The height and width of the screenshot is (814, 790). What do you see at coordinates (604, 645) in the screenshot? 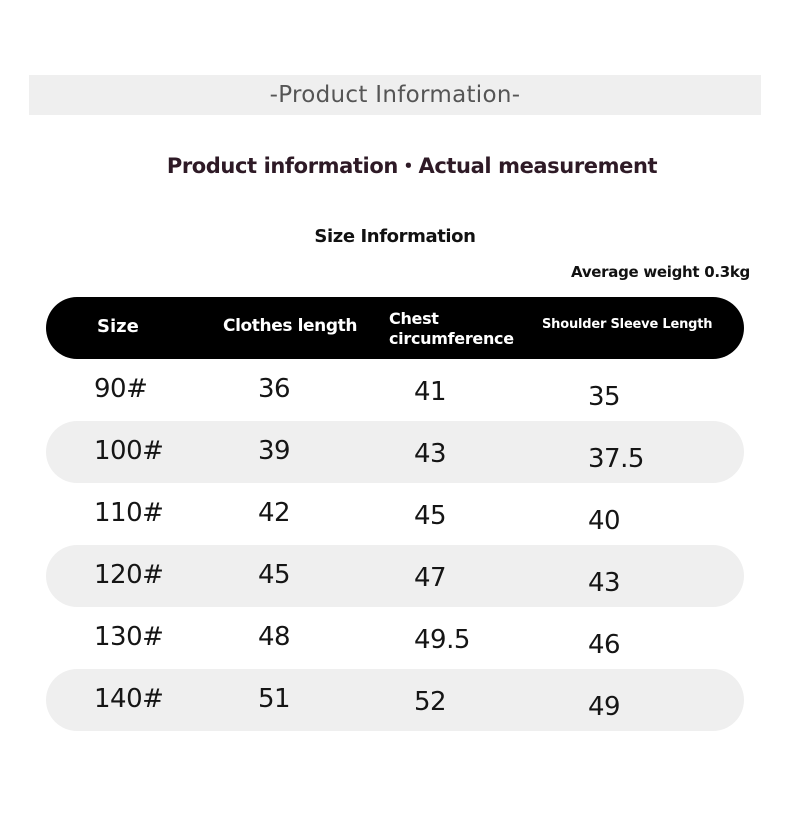
I see `cell-shoulder-sleeve: 46` at bounding box center [604, 645].